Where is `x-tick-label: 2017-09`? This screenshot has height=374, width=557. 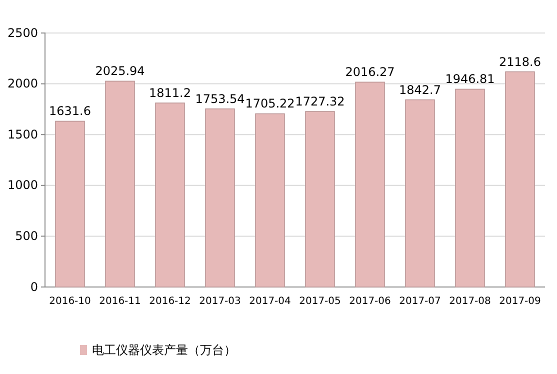
x-tick-label: 2017-09 is located at coordinates (520, 302).